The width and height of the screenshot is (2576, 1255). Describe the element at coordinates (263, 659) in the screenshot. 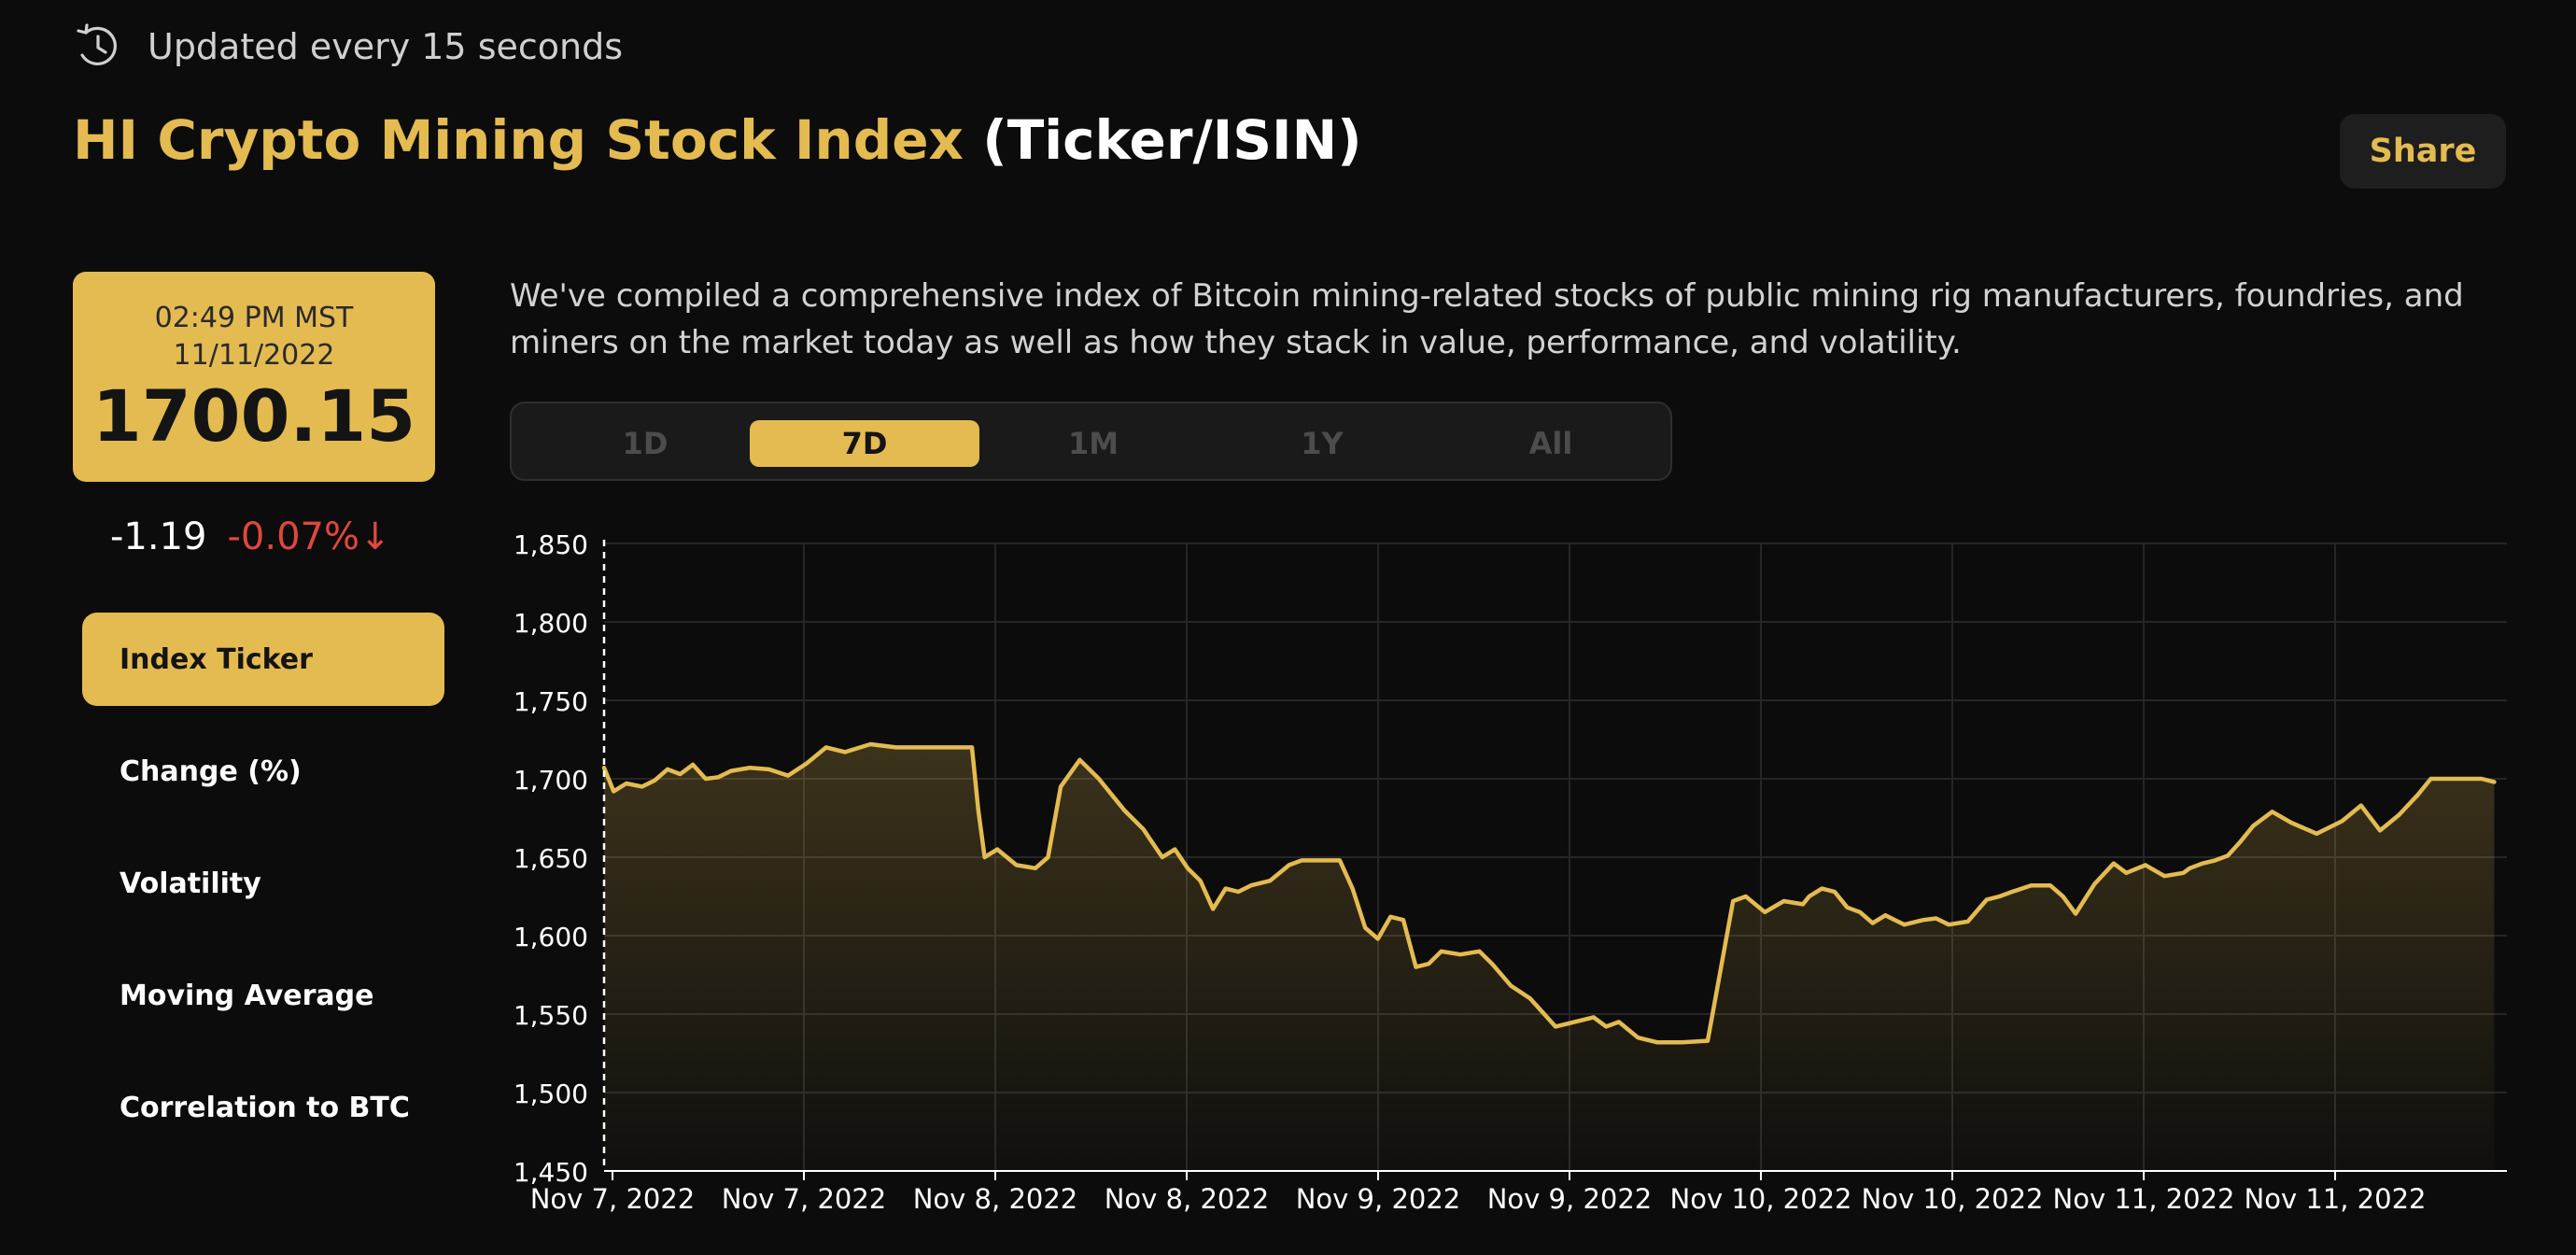

I see `sidebar-item-index-ticker: Index Ticker` at that location.